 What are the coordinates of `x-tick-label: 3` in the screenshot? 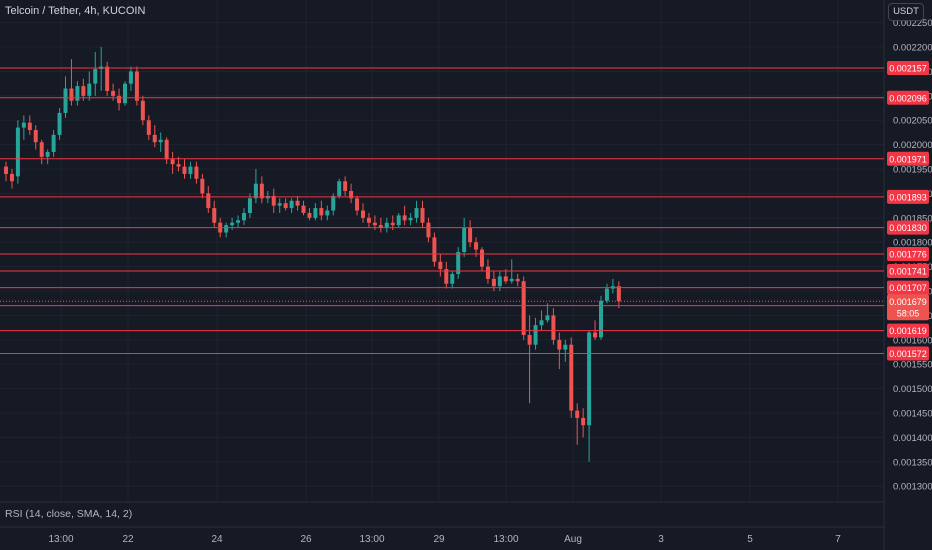 It's located at (661, 539).